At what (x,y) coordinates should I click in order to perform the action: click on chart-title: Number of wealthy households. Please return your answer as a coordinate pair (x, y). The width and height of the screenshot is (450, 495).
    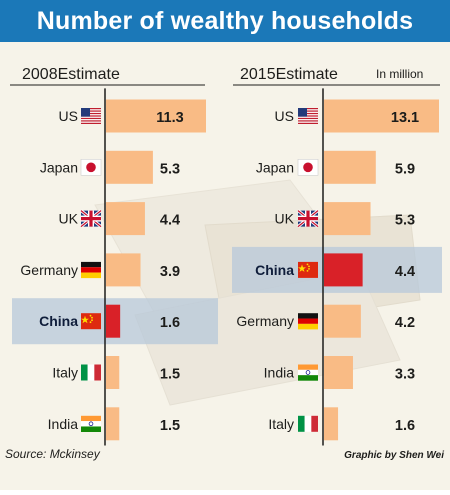
    Looking at the image, I should click on (225, 20).